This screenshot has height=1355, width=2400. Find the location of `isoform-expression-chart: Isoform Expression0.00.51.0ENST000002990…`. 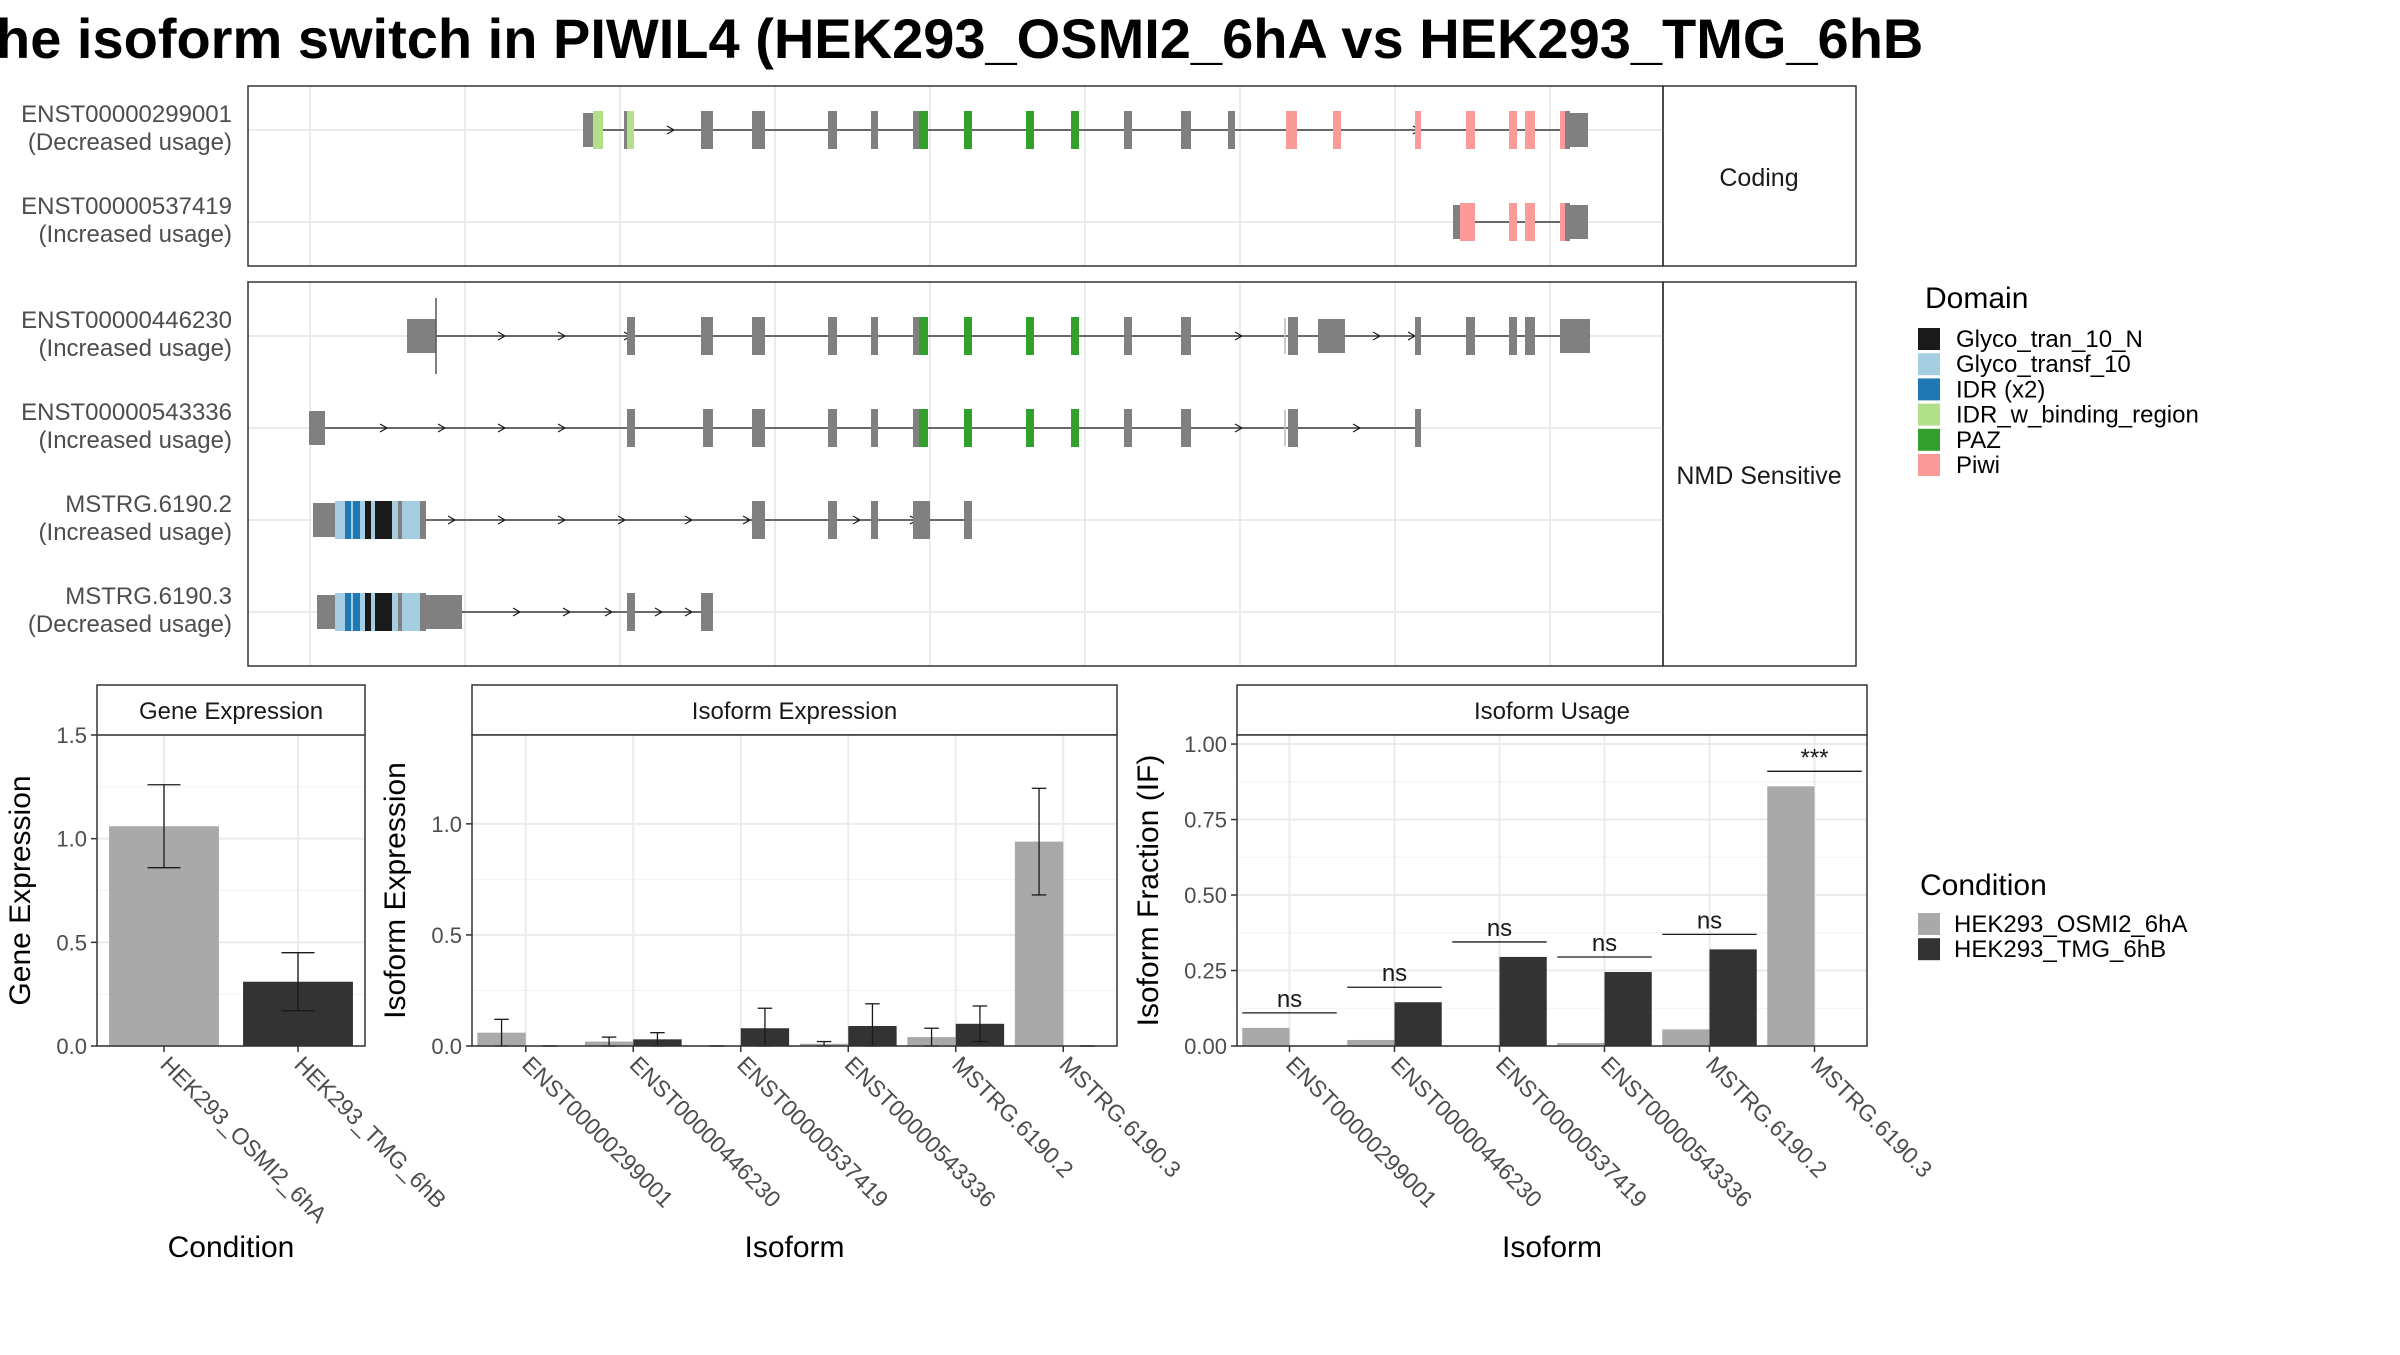

isoform-expression-chart: Isoform Expression0.00.51.0ENST000002990… is located at coordinates (782, 974).